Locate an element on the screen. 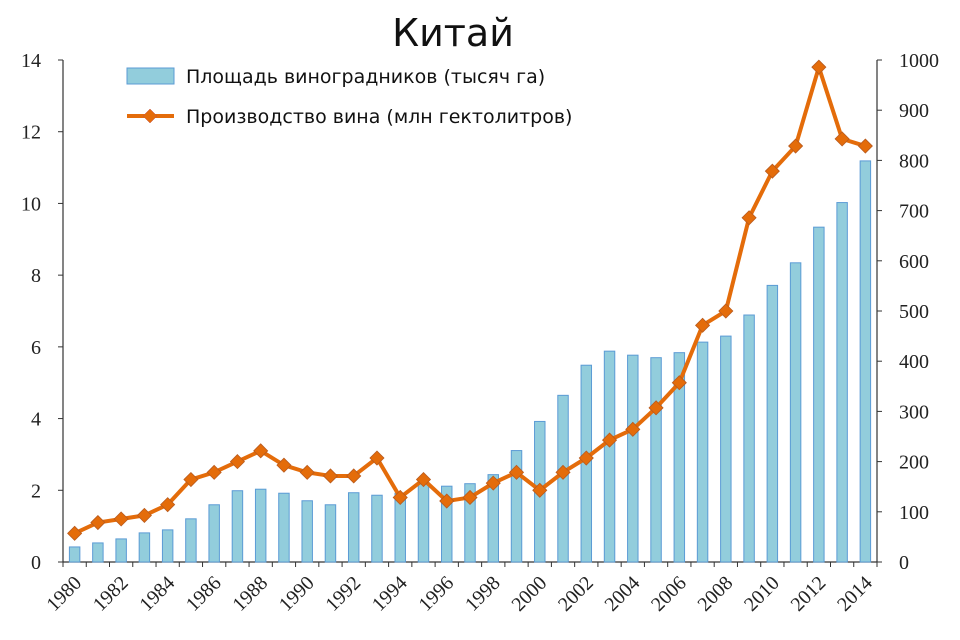  y-left-tick-label: 12 is located at coordinates (31, 133).